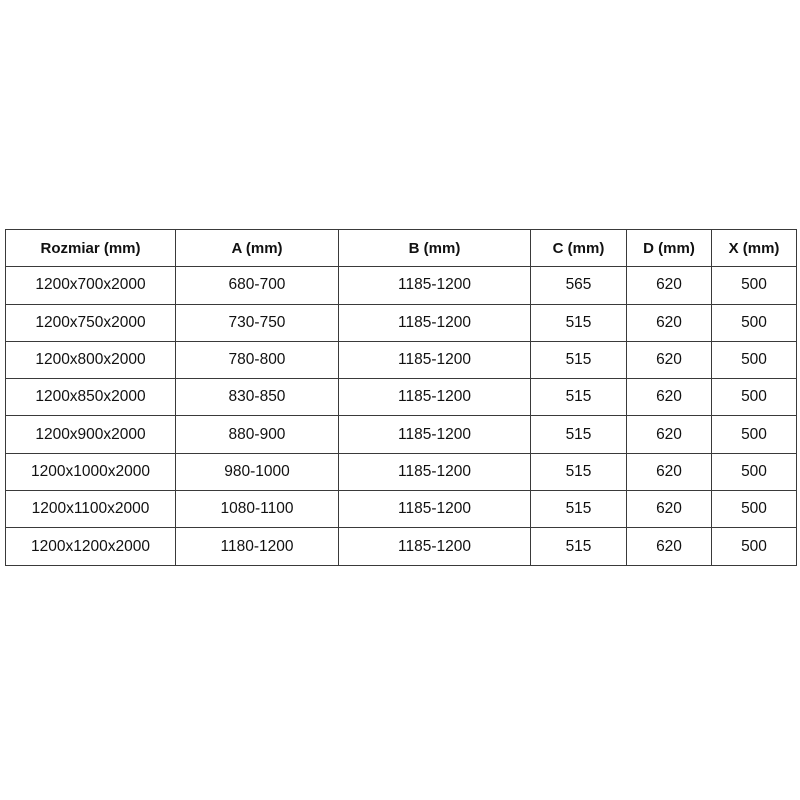 This screenshot has height=800, width=800. I want to click on table-cell: 1200x1200x2000, so click(90, 546).